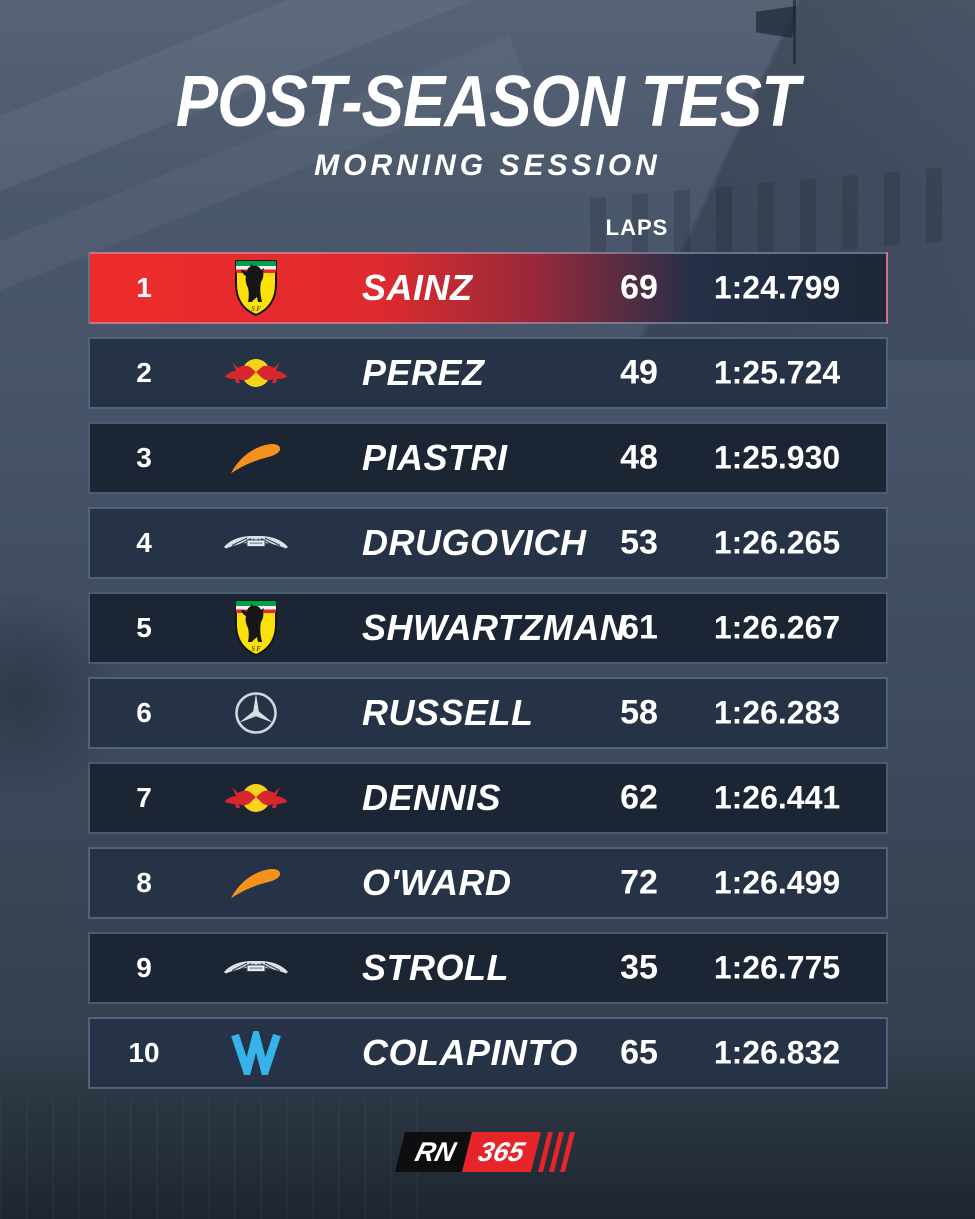 The image size is (975, 1219). I want to click on position: 4, so click(144, 542).